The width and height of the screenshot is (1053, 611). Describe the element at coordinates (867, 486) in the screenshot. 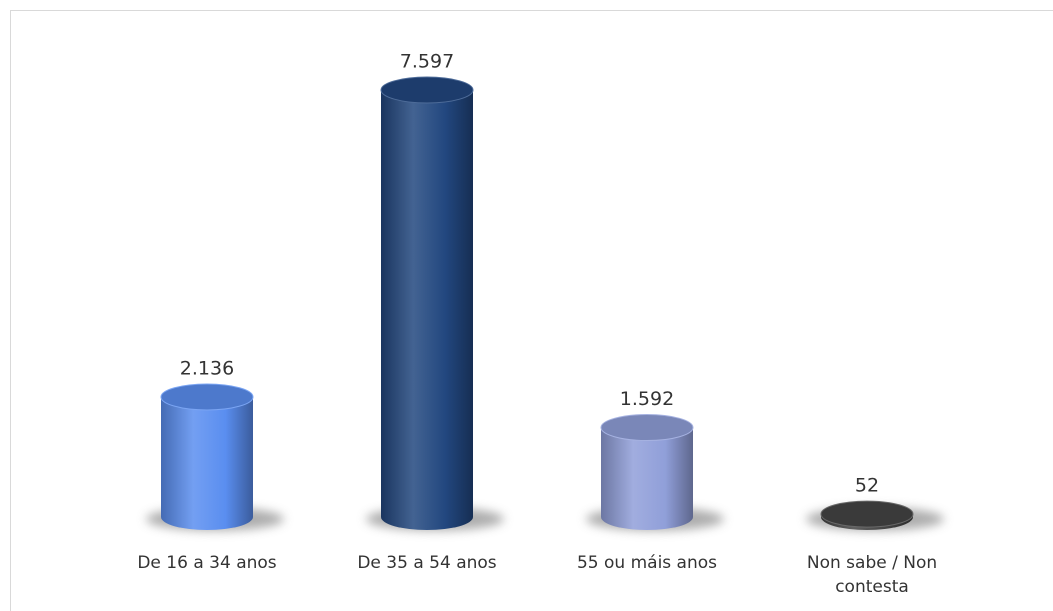

I see `data-label: 52` at that location.